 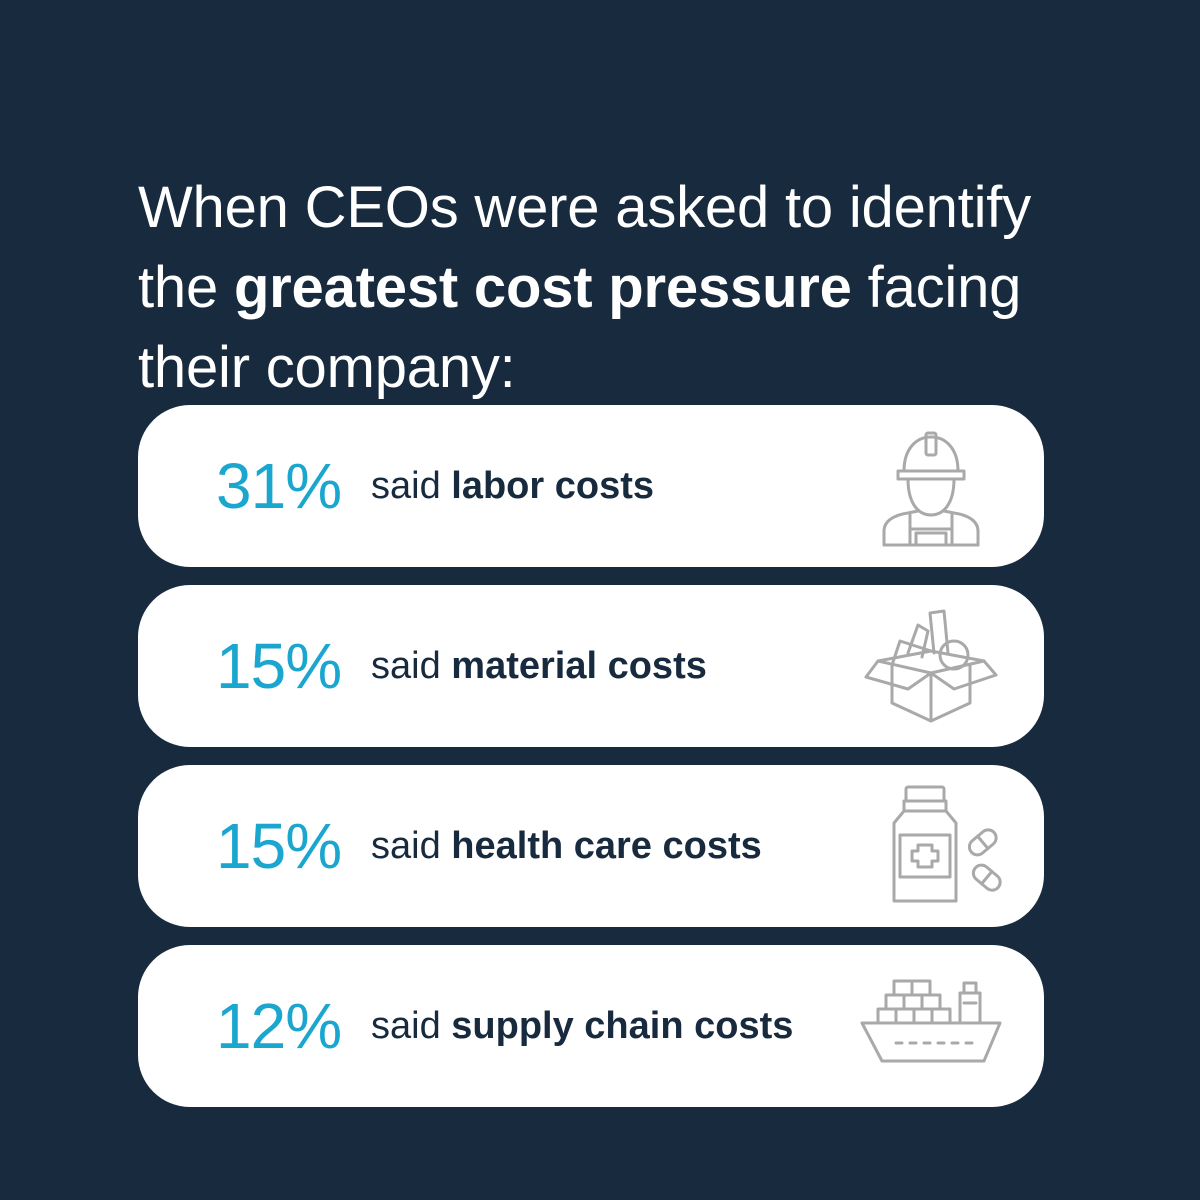 I want to click on stat-label: said supply chain costs, so click(x=582, y=1026).